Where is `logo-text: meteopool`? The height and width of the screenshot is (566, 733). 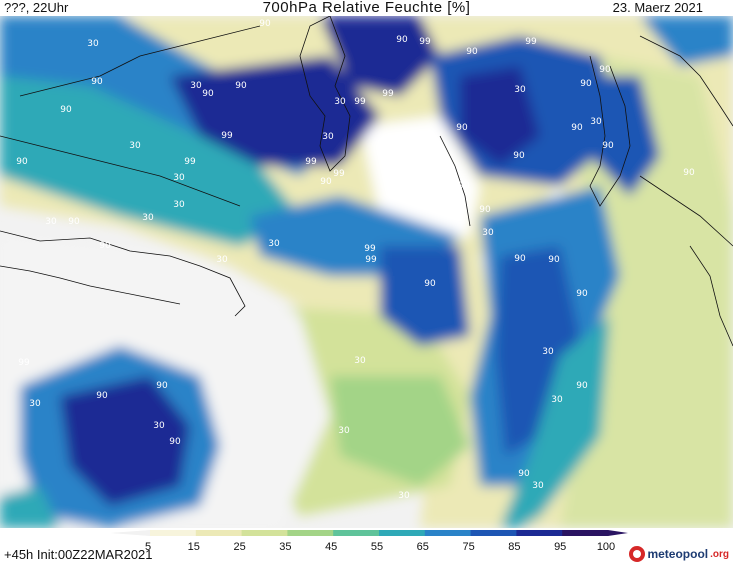 logo-text: meteopool is located at coordinates (678, 554).